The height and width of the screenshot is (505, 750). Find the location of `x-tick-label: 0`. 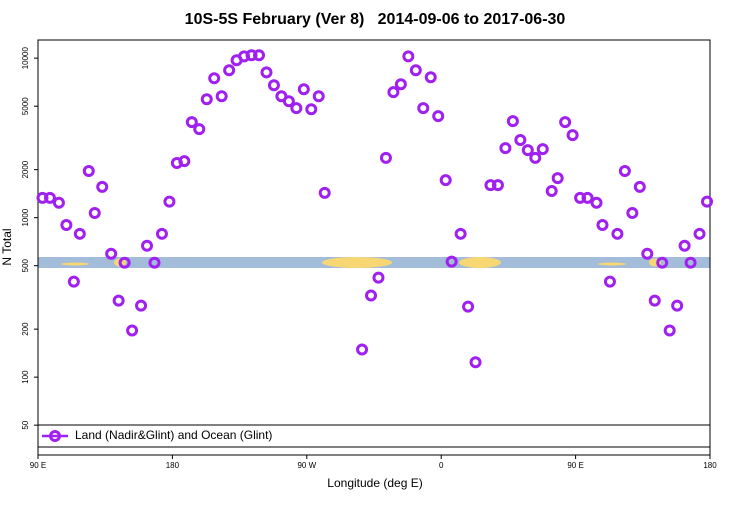

x-tick-label: 0 is located at coordinates (441, 465).